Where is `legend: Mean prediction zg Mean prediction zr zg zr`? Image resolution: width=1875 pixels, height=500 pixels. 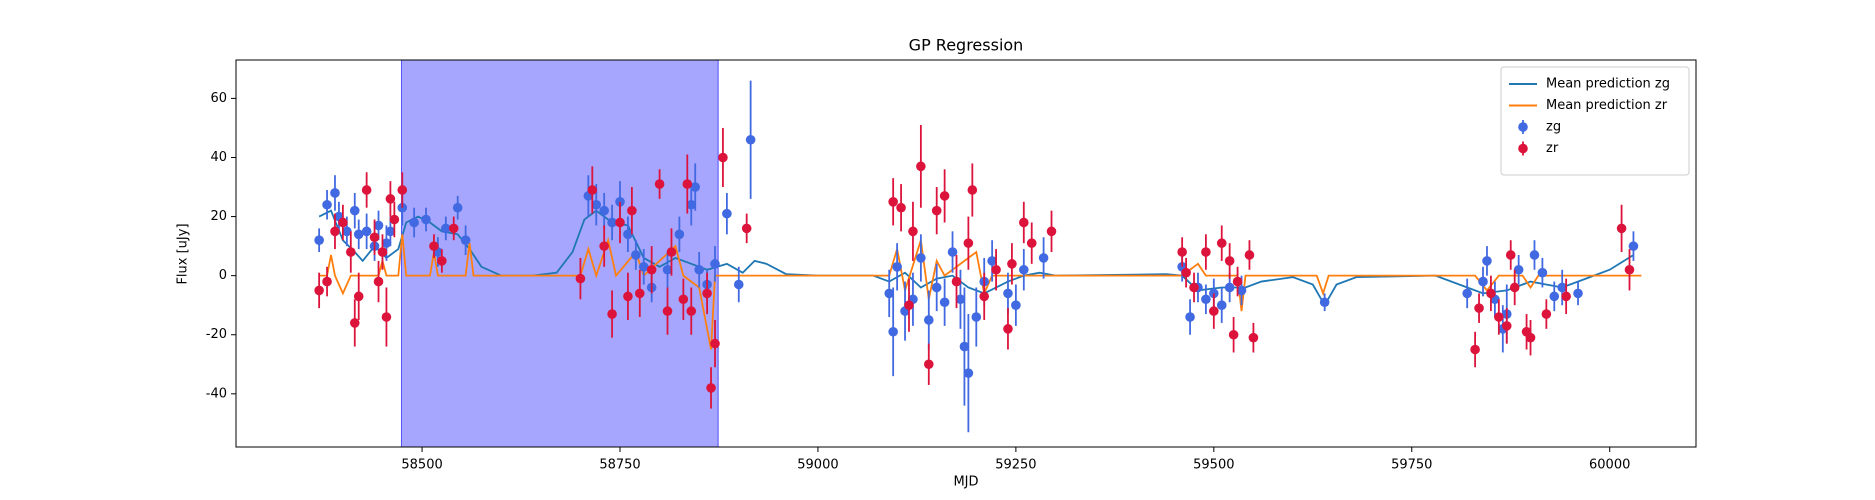
legend: Mean prediction zg Mean prediction zr zg zr is located at coordinates (1595, 121).